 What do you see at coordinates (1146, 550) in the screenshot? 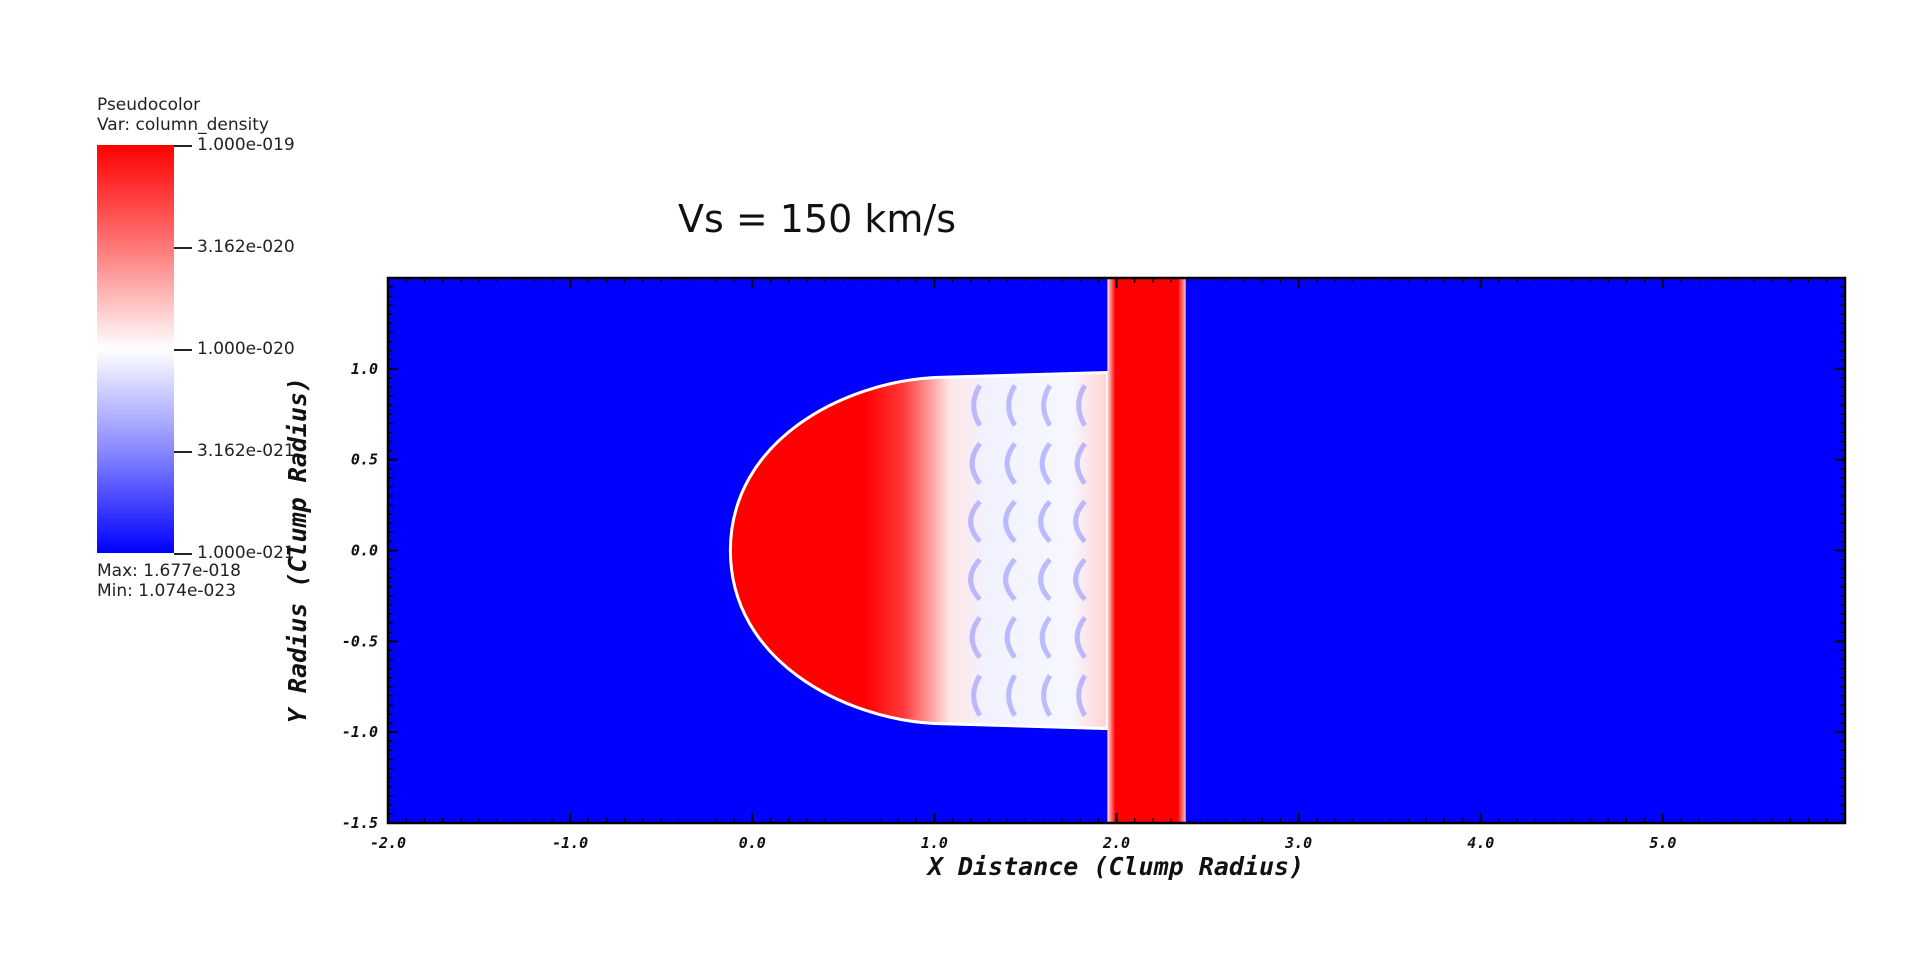
I see `shock-slab` at bounding box center [1146, 550].